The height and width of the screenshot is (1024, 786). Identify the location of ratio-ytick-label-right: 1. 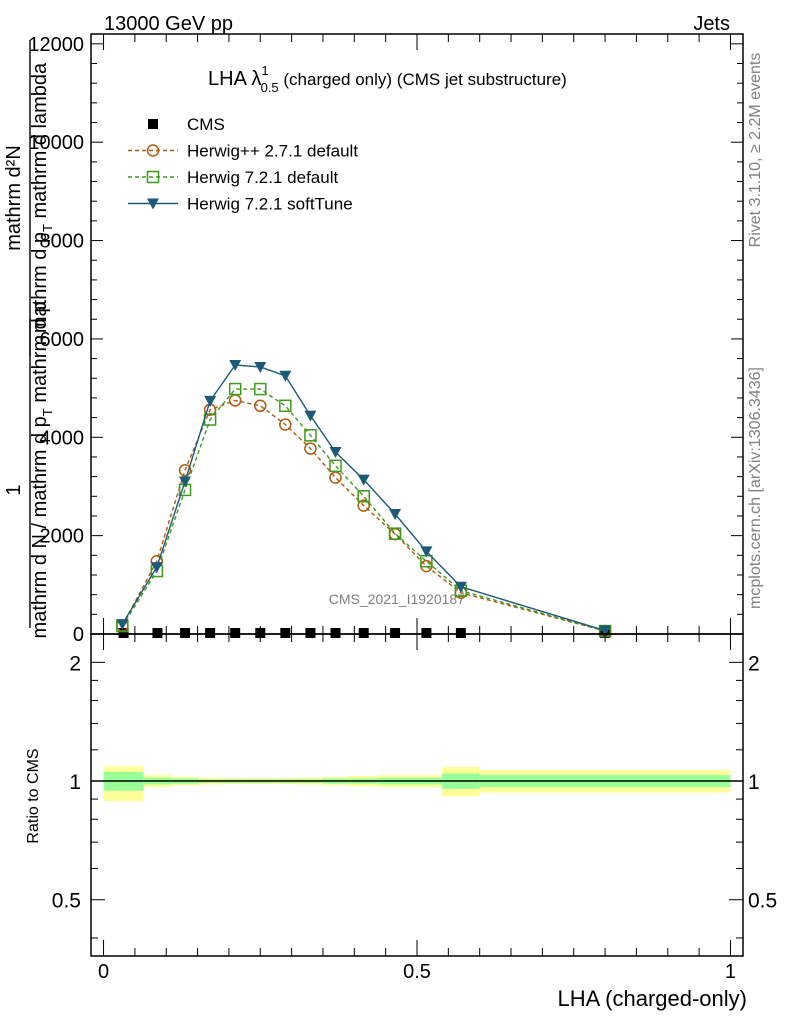
(754, 782).